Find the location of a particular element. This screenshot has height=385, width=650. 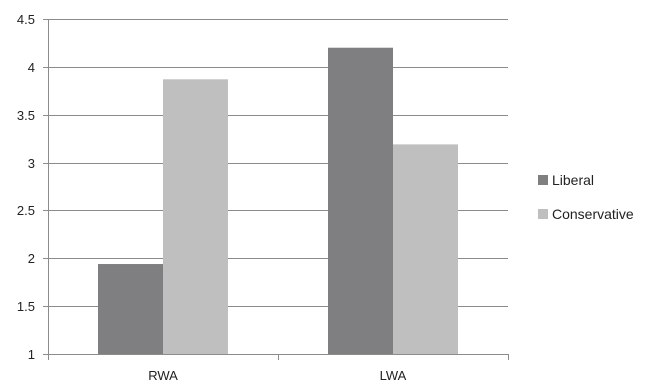

legend-label-conservative: Conservative is located at coordinates (593, 214).